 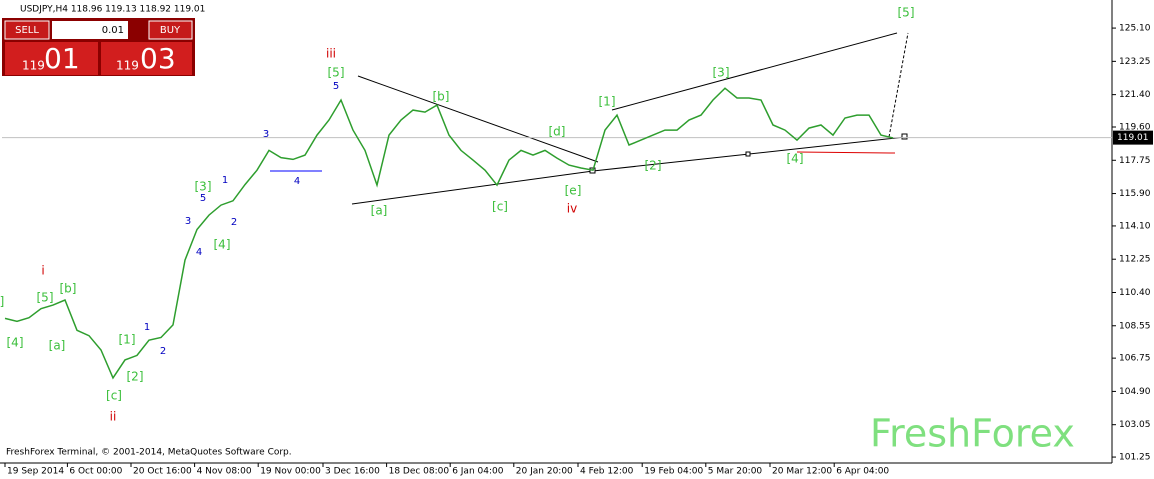 What do you see at coordinates (1135, 425) in the screenshot?
I see `y-tick-label: 103.05` at bounding box center [1135, 425].